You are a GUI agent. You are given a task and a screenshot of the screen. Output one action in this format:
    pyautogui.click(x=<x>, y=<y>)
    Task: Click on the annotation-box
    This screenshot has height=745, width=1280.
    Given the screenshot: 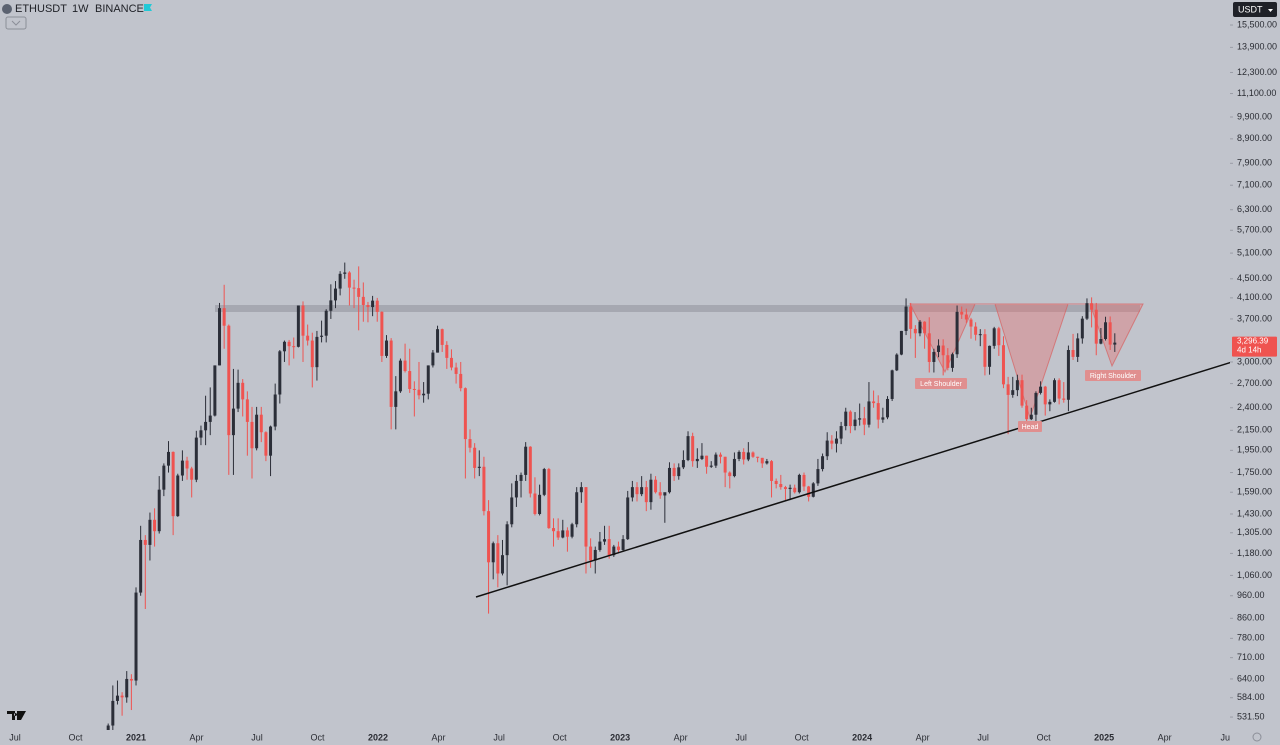 What is the action you would take?
    pyautogui.click(x=1113, y=375)
    